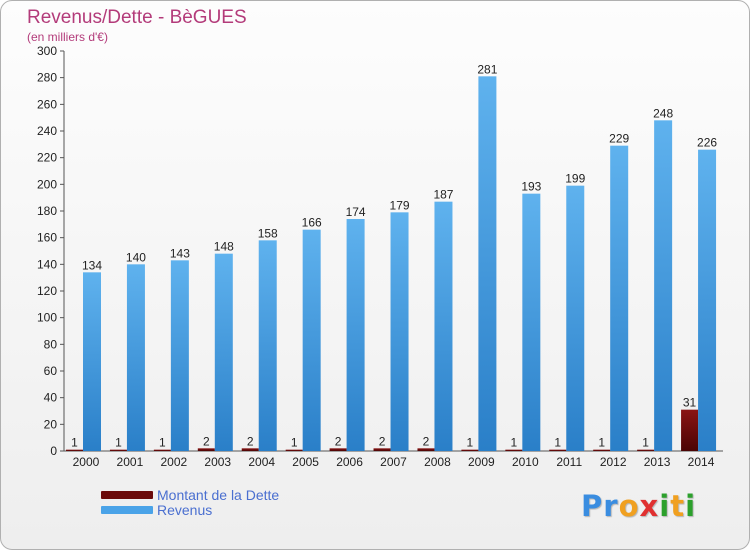 The height and width of the screenshot is (550, 750). What do you see at coordinates (53, 451) in the screenshot?
I see `y-tick-label: 0` at bounding box center [53, 451].